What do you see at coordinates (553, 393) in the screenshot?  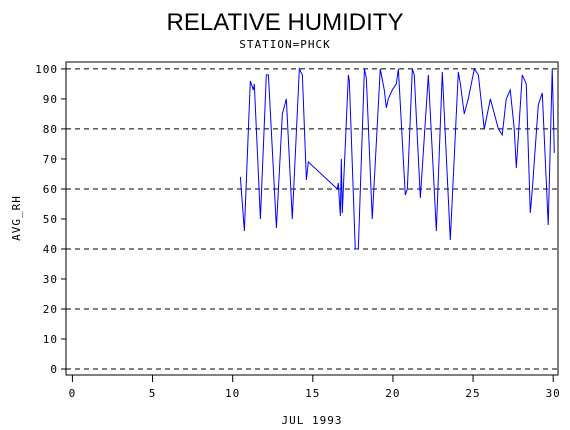 I see `x-tick-label: 30` at bounding box center [553, 393].